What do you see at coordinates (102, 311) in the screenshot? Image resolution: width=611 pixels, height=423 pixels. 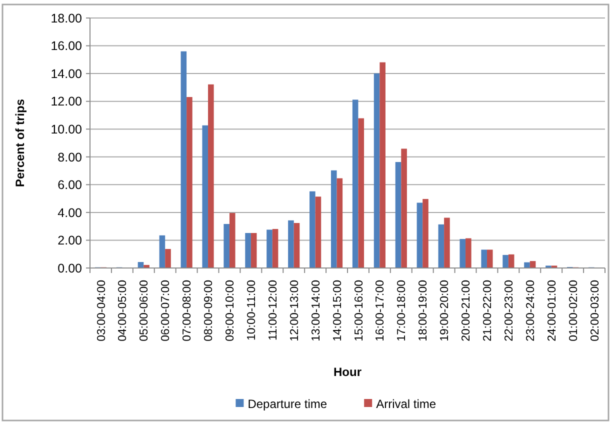 I see `x-tick-label: 03:00-04:00` at bounding box center [102, 311].